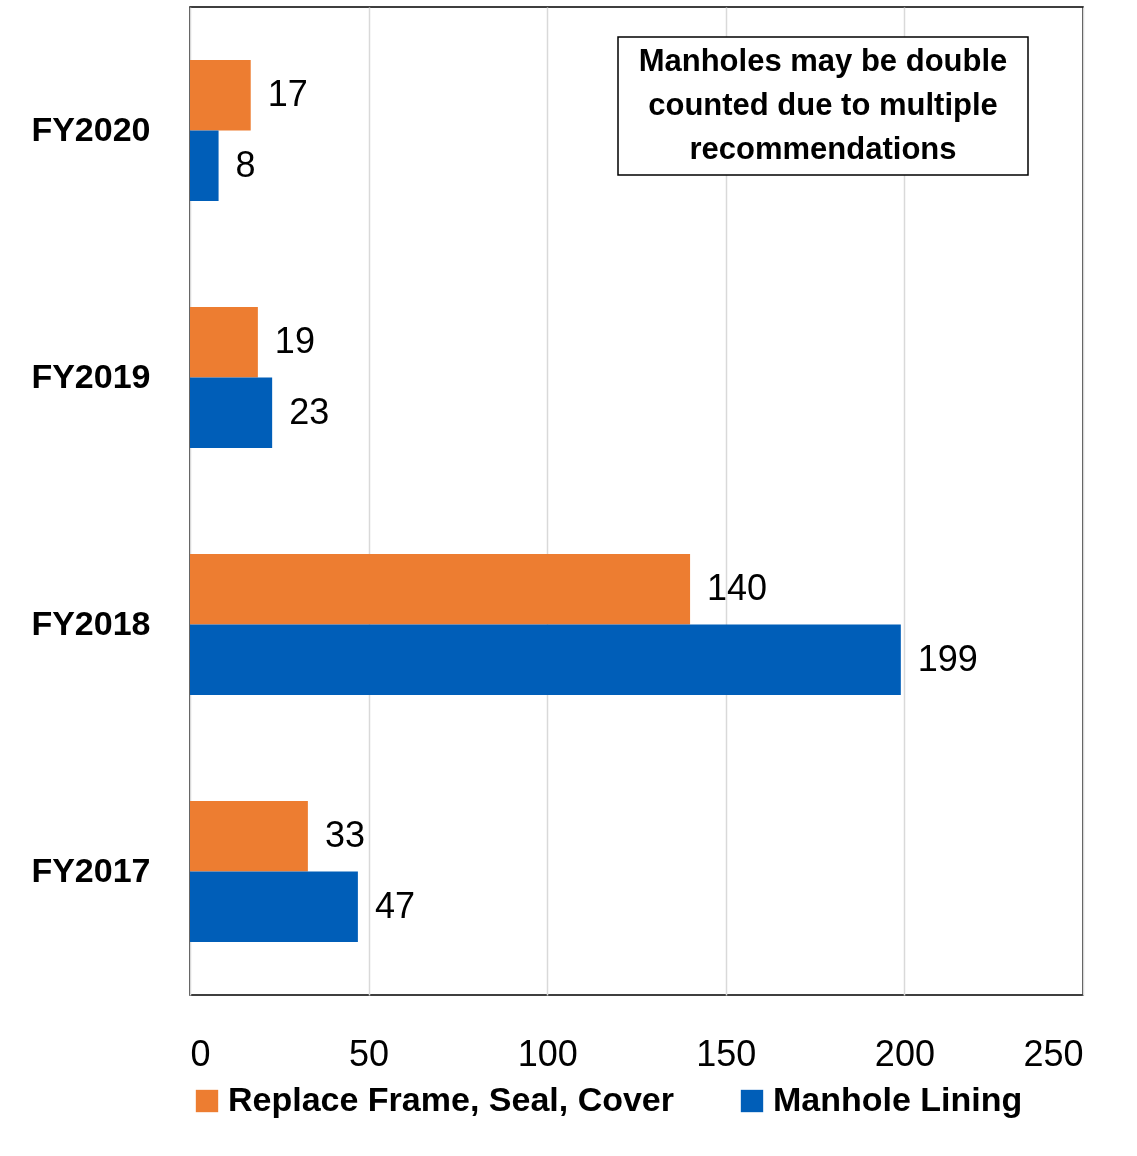  I want to click on legend-label: Manhole Lining, so click(898, 1099).